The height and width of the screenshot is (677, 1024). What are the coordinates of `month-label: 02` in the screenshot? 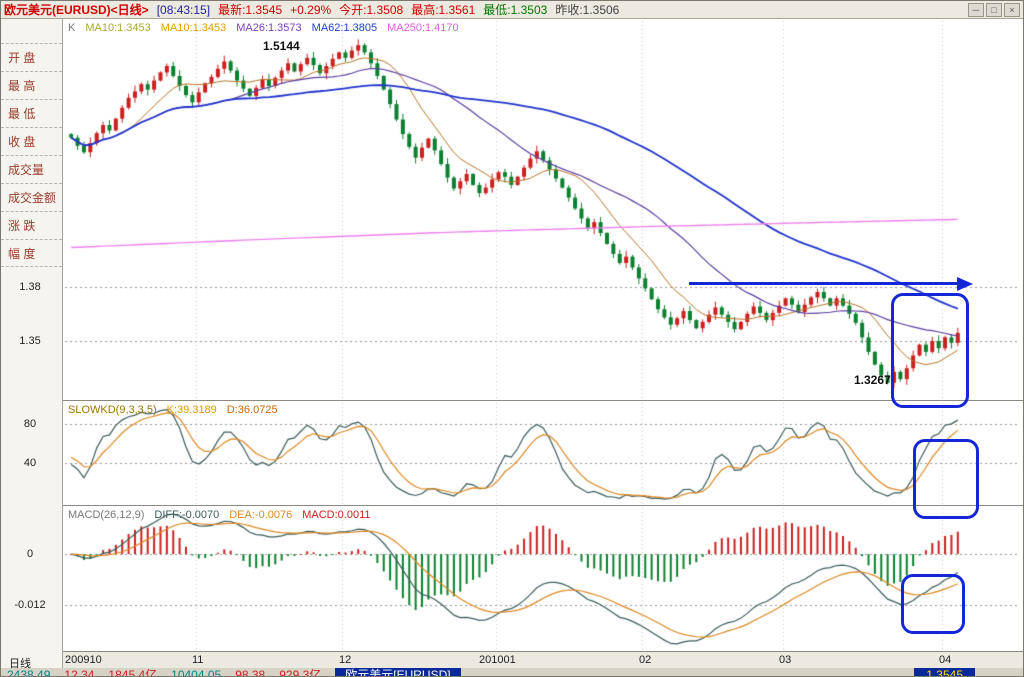 It's located at (645, 660).